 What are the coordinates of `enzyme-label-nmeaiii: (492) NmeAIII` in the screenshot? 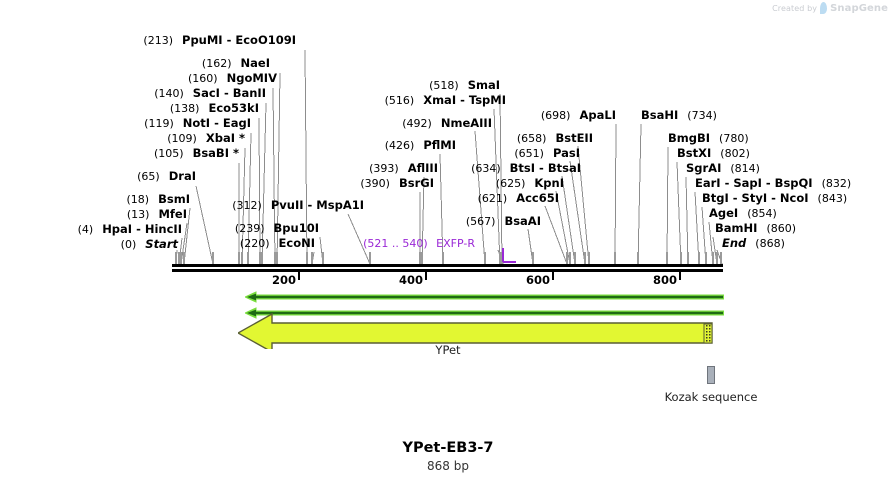 It's located at (447, 123).